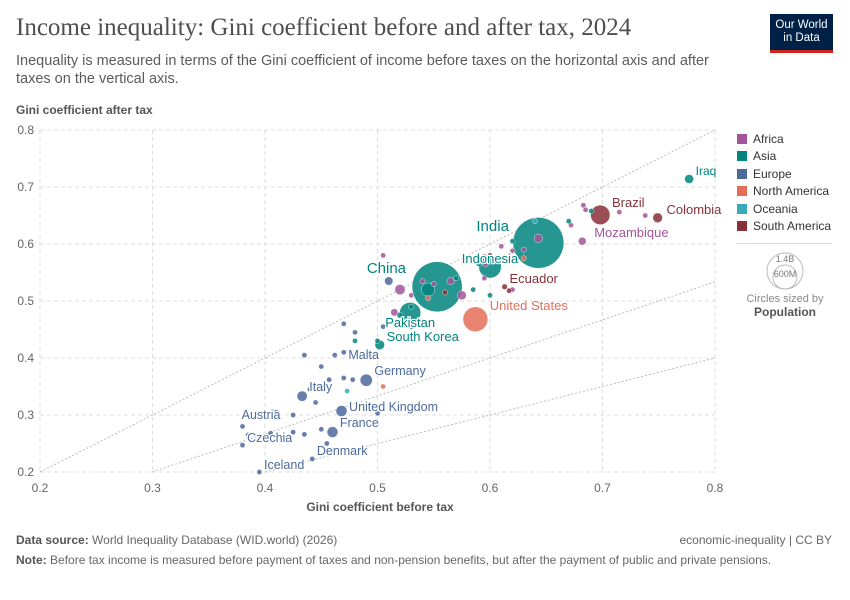 The height and width of the screenshot is (600, 850). What do you see at coordinates (342, 451) in the screenshot?
I see `point-label: Denmark` at bounding box center [342, 451].